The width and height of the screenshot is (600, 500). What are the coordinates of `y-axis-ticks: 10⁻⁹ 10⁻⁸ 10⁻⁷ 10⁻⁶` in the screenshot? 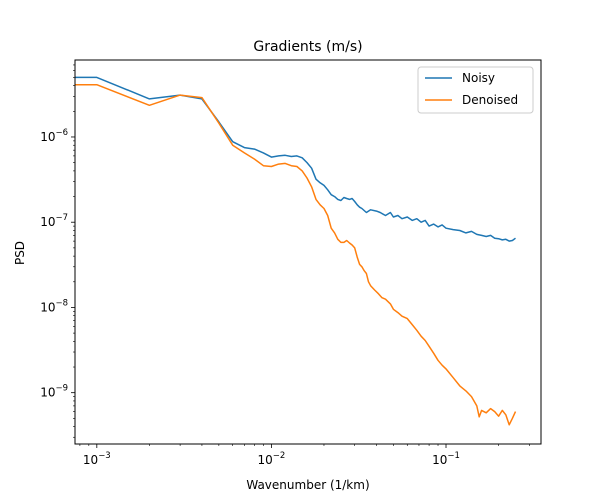 It's located at (57, 251).